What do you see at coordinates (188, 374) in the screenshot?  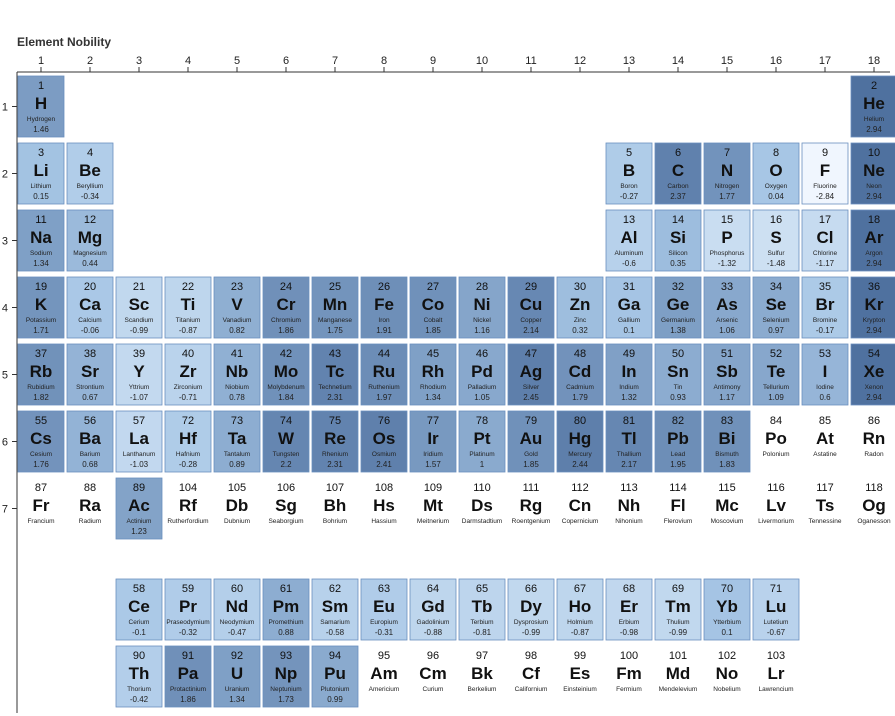 I see `element-cell-zr: 40 Zr Zirconium -0.71` at bounding box center [188, 374].